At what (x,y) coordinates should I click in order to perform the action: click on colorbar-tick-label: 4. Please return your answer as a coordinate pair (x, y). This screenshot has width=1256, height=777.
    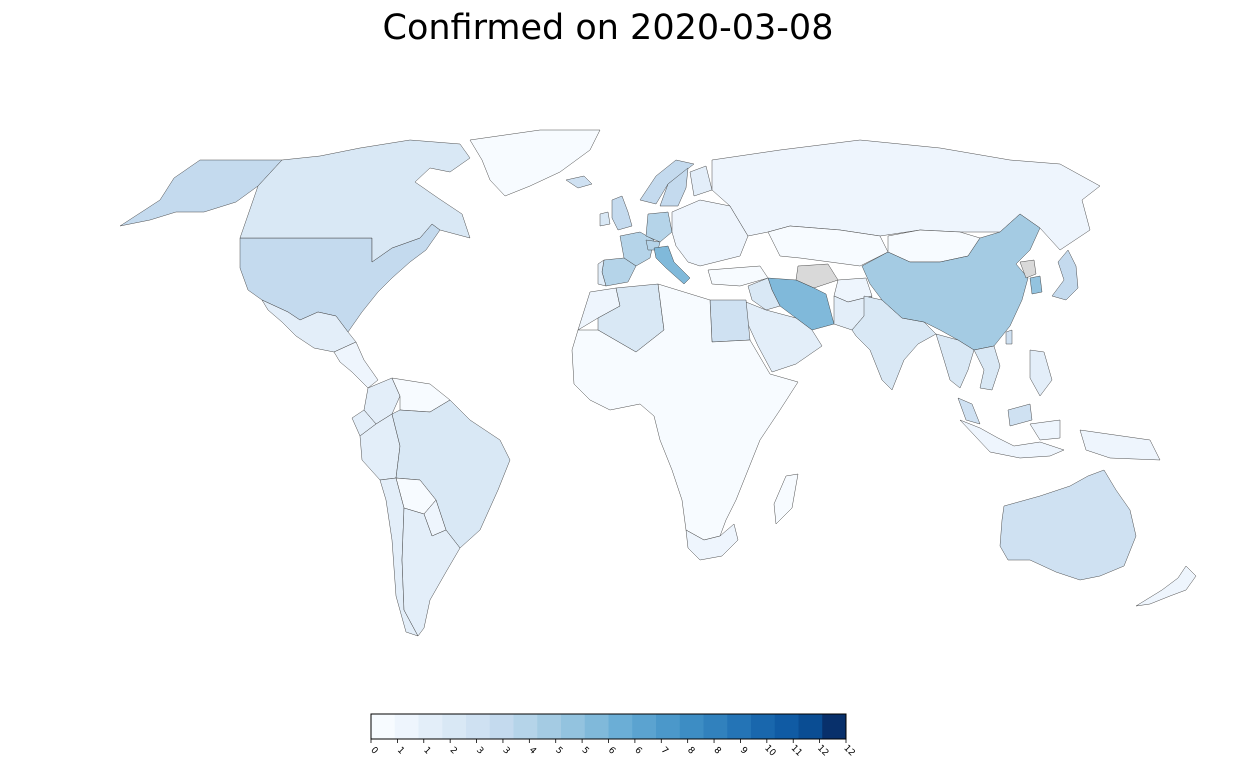
    Looking at the image, I should click on (532, 750).